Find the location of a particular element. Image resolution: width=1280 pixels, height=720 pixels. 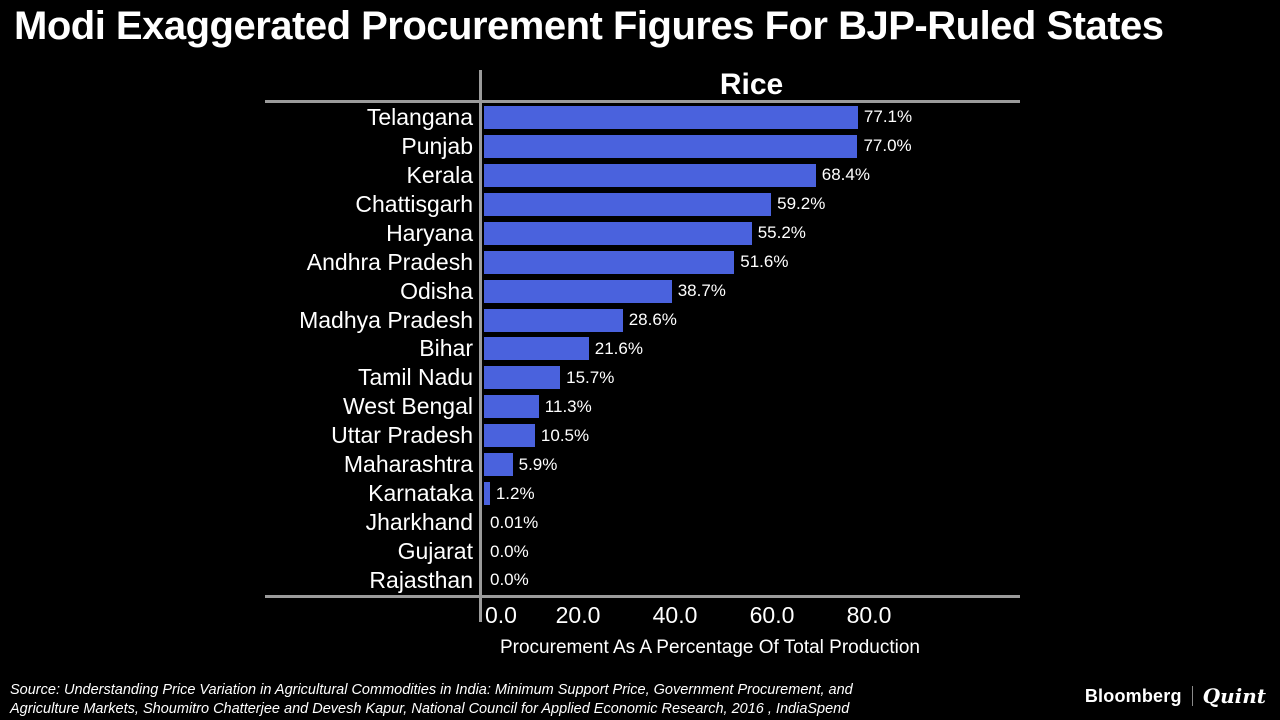

category-label: Tamil Nadu is located at coordinates (415, 377).